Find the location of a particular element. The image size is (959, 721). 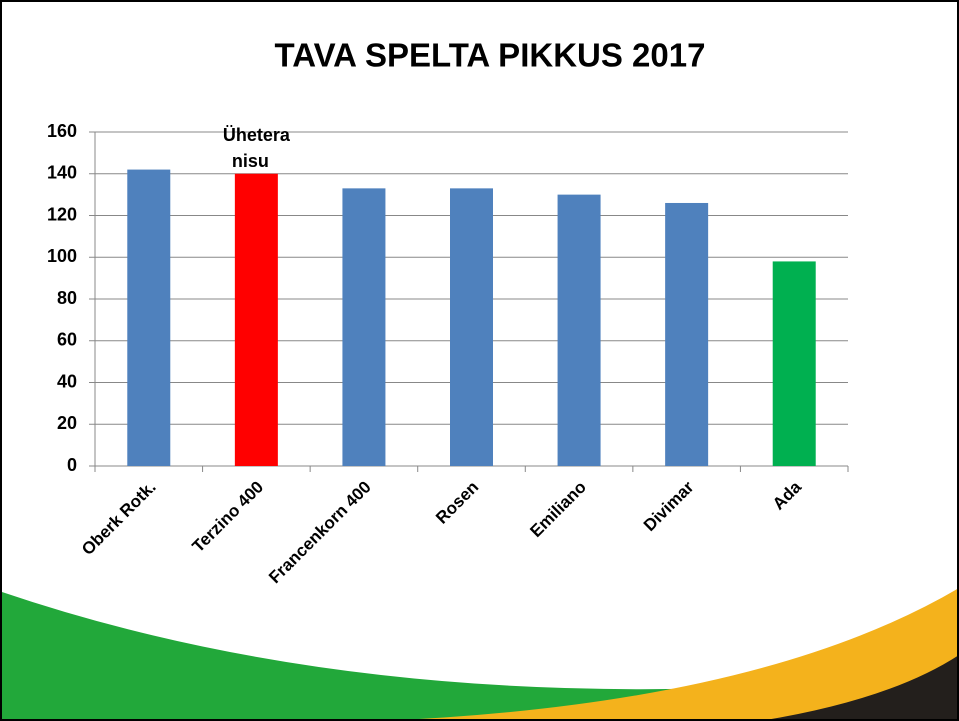

y-tick-label: 20 is located at coordinates (67, 423).